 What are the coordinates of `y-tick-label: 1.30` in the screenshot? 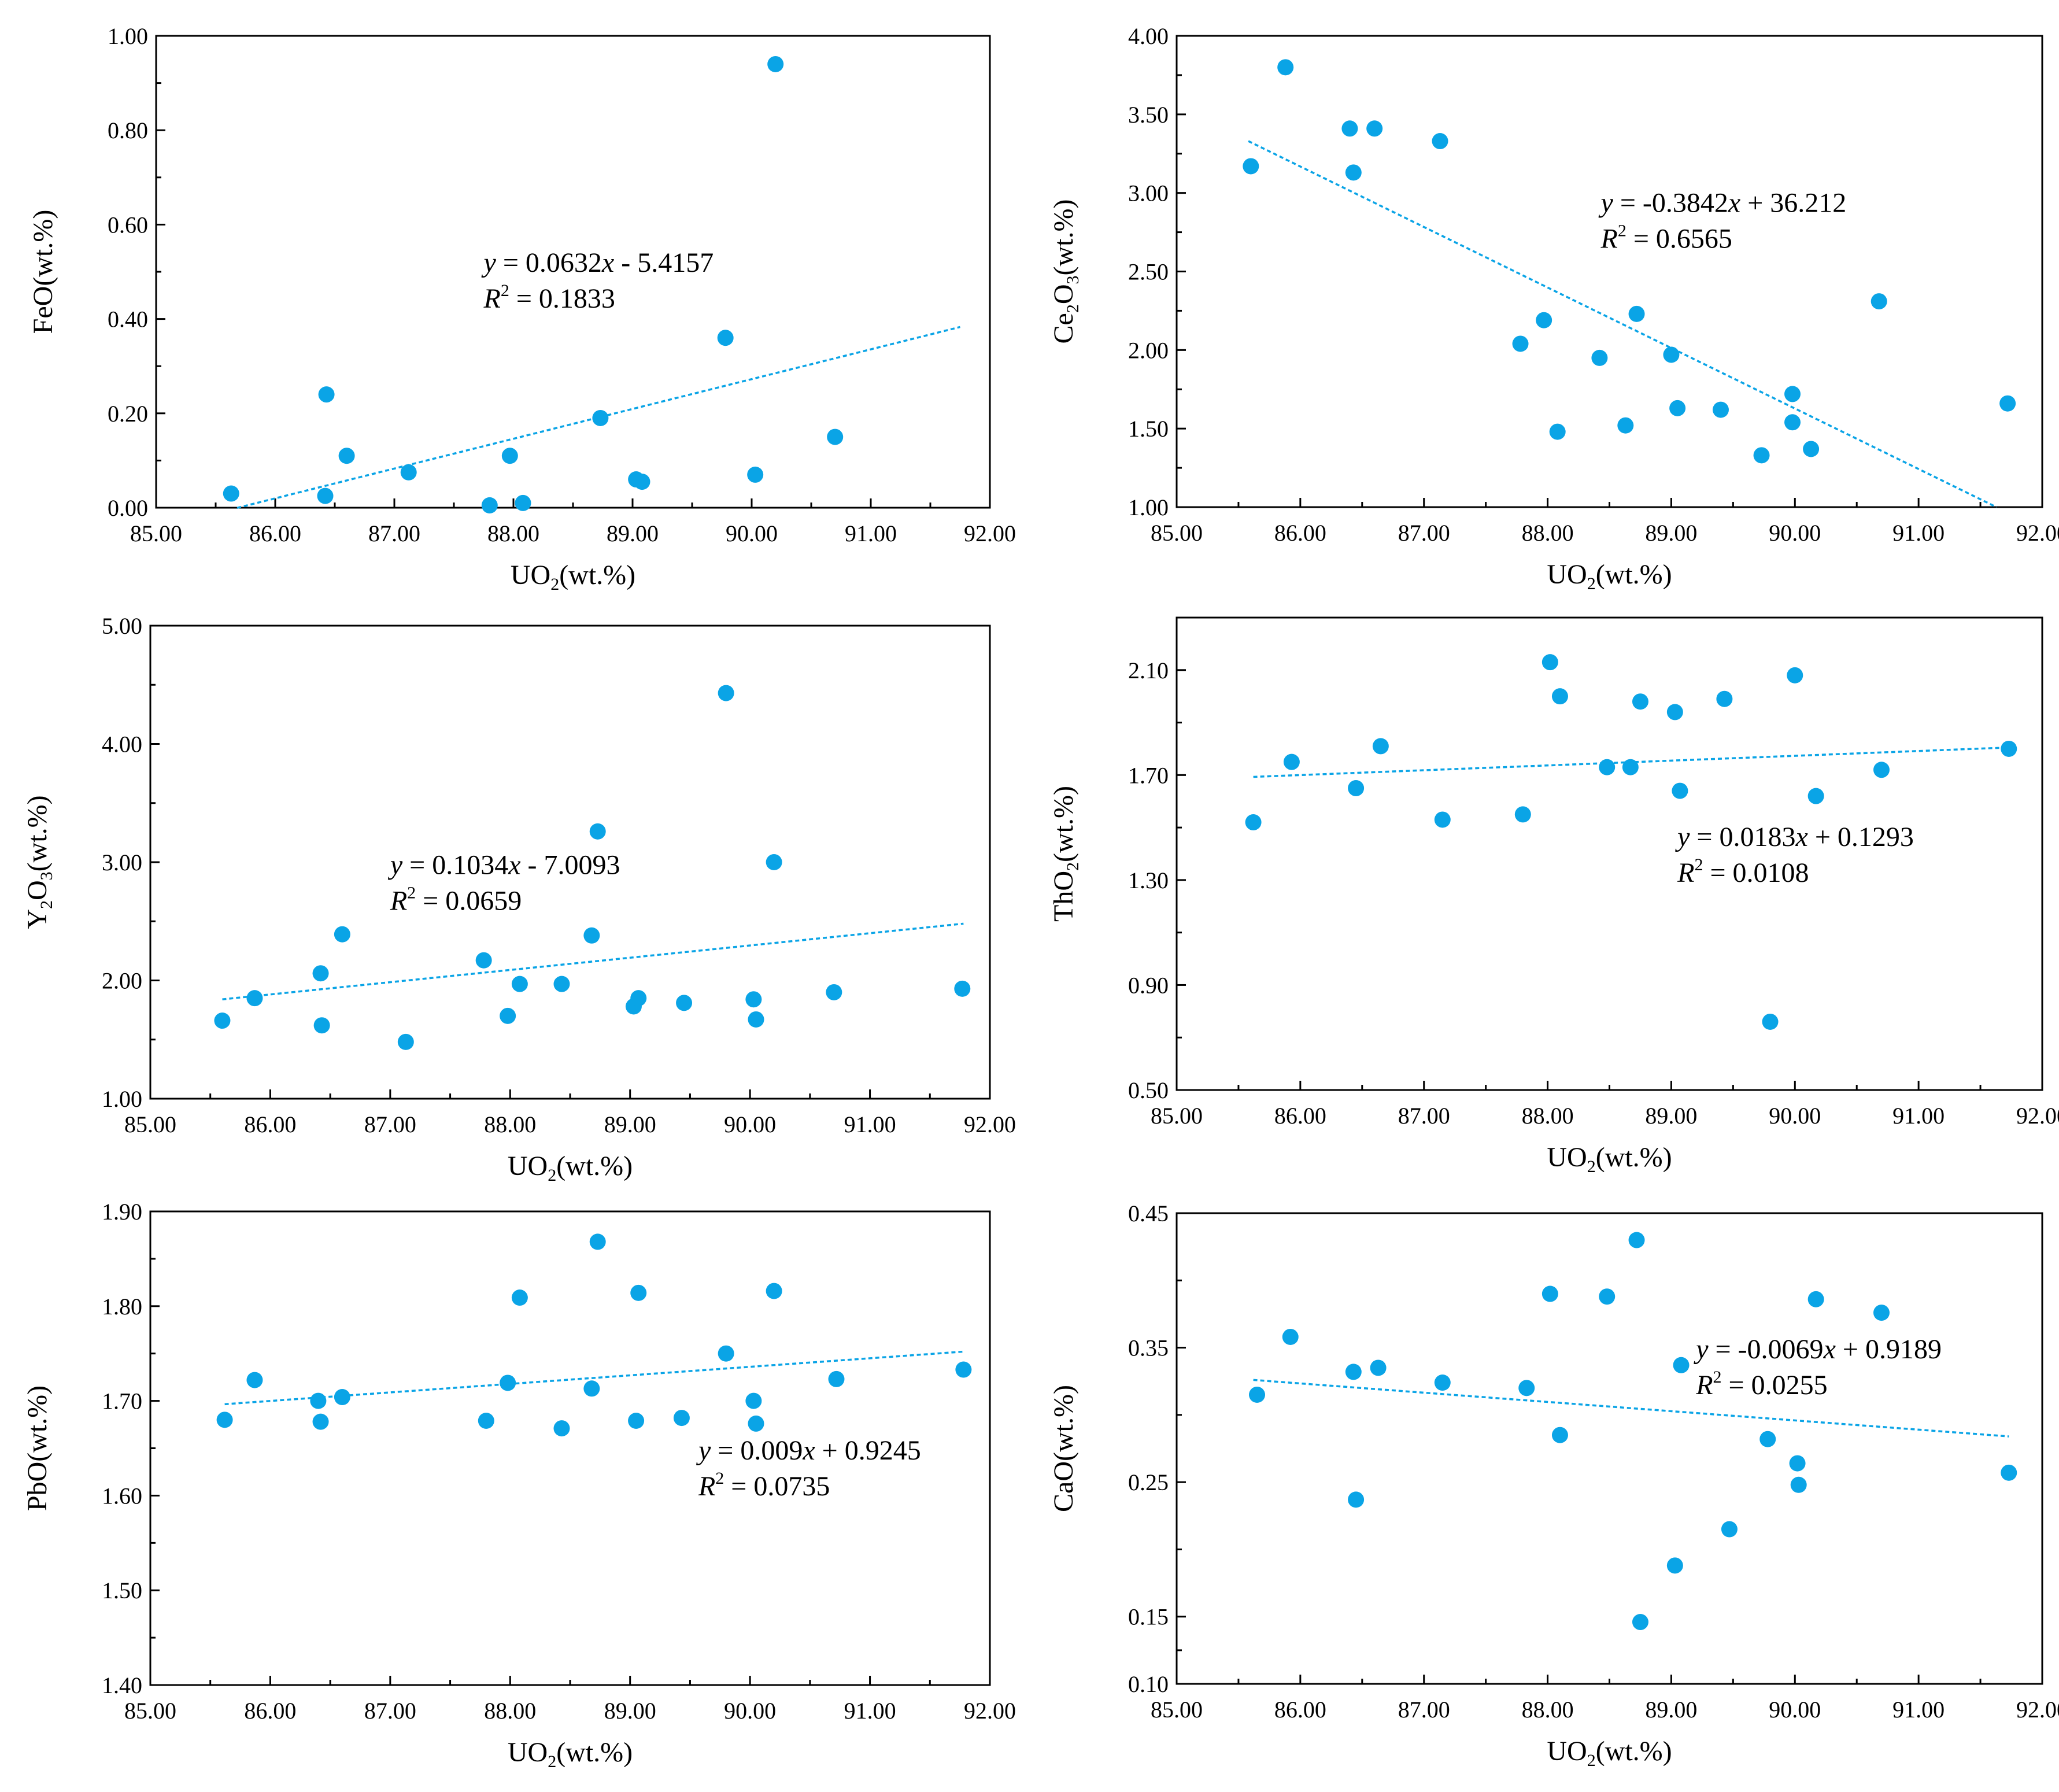 It's located at (1148, 880).